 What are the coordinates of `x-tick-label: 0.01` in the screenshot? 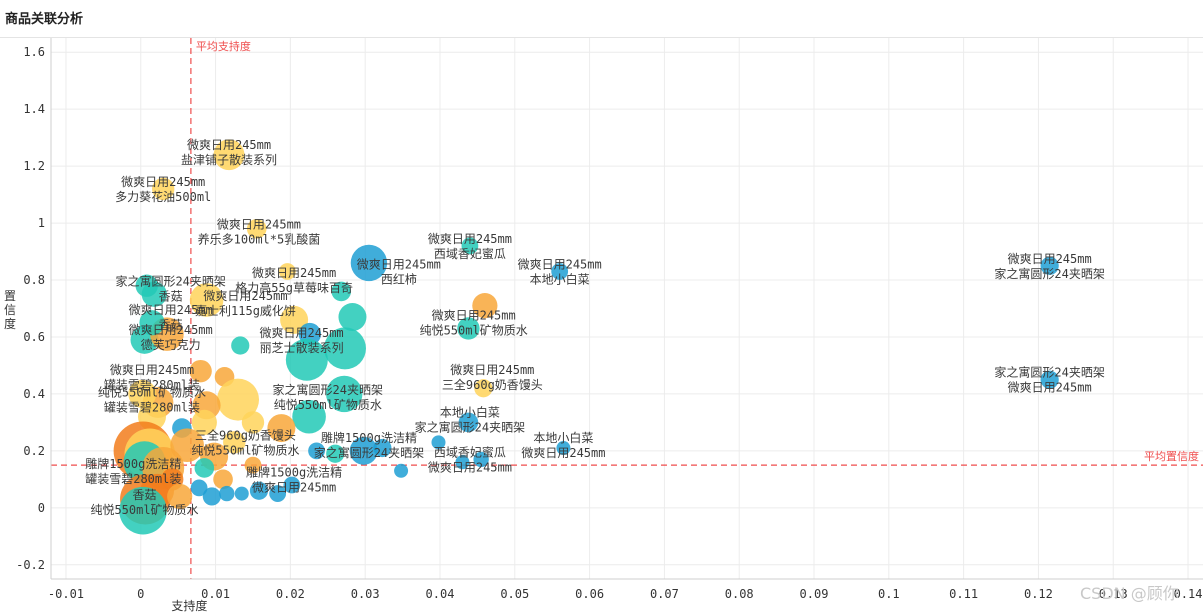 It's located at (215, 594).